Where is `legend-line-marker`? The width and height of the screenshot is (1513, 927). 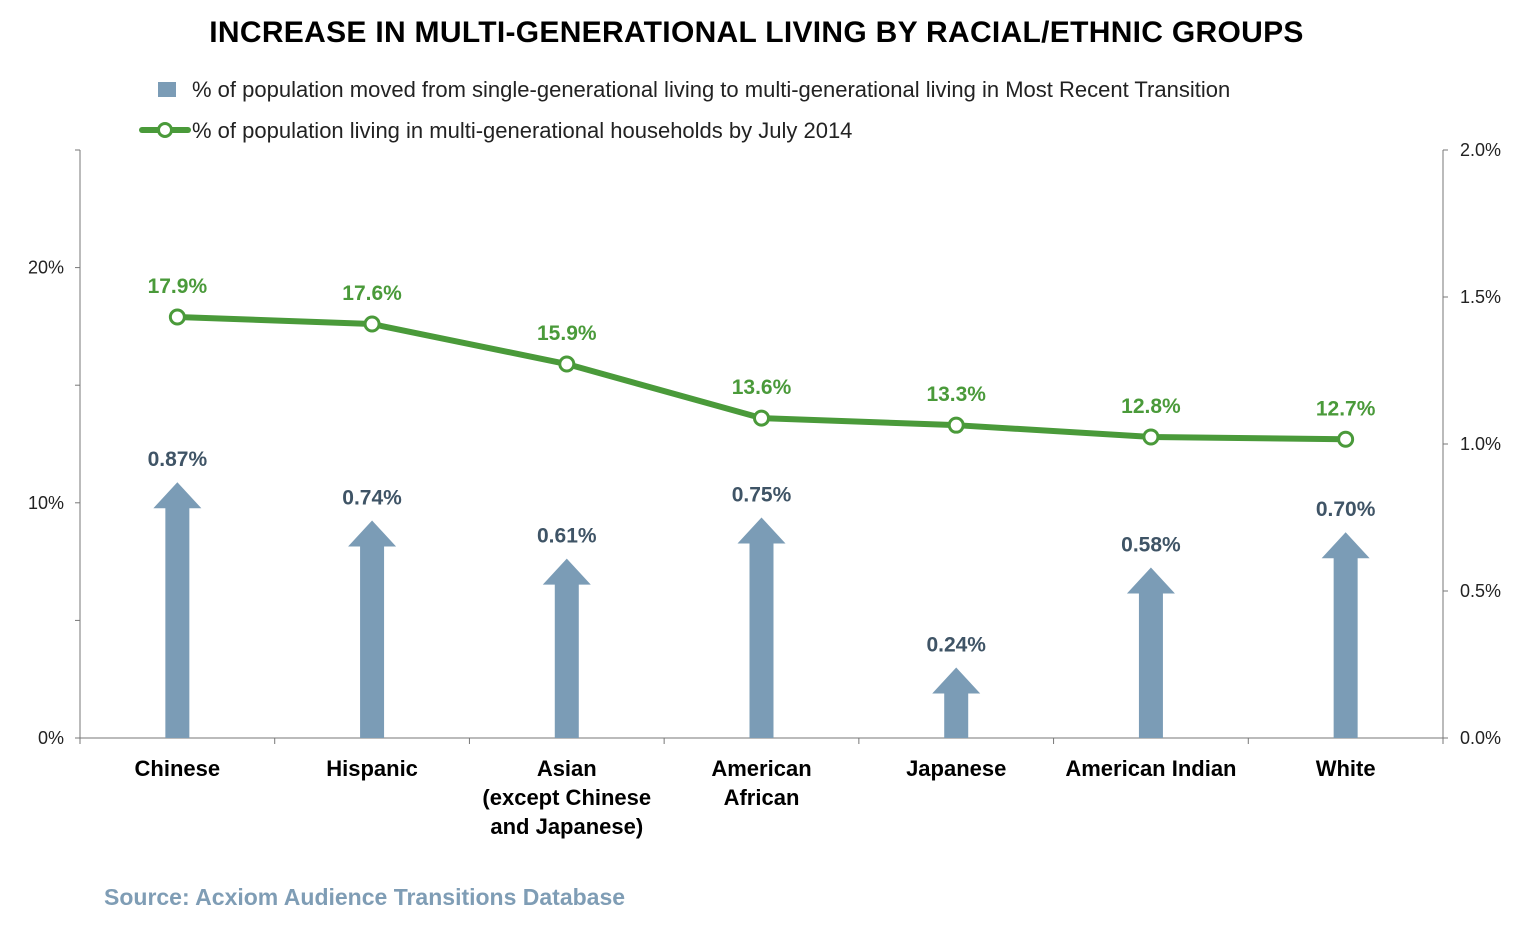
legend-line-marker is located at coordinates (165, 130).